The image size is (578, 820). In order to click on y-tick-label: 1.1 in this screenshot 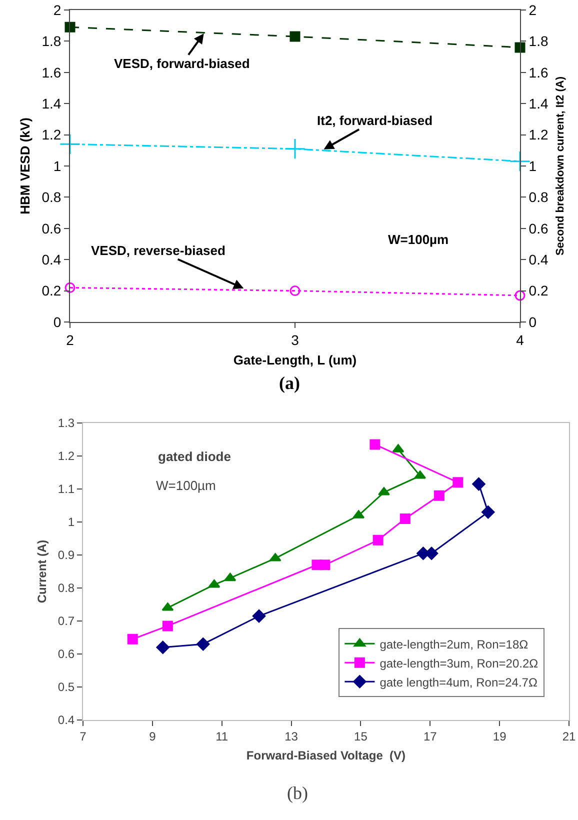, I will do `click(66, 489)`.